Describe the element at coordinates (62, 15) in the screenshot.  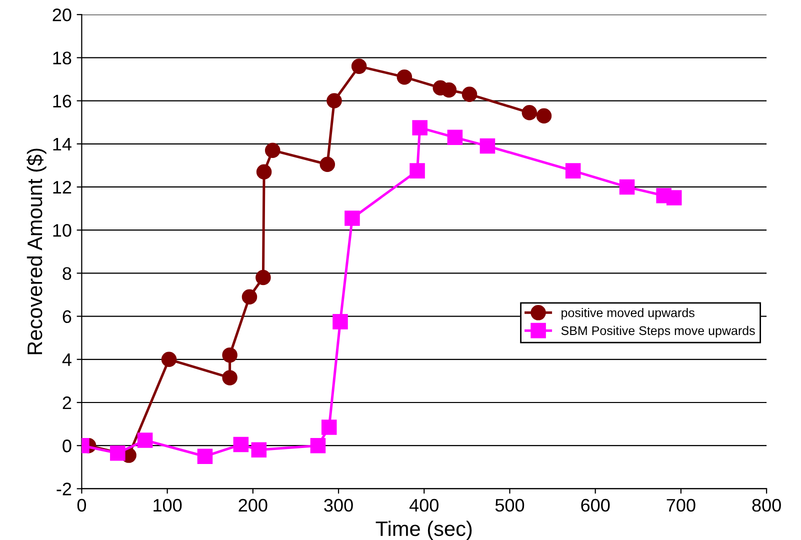
I see `y-tick-label: 20` at that location.